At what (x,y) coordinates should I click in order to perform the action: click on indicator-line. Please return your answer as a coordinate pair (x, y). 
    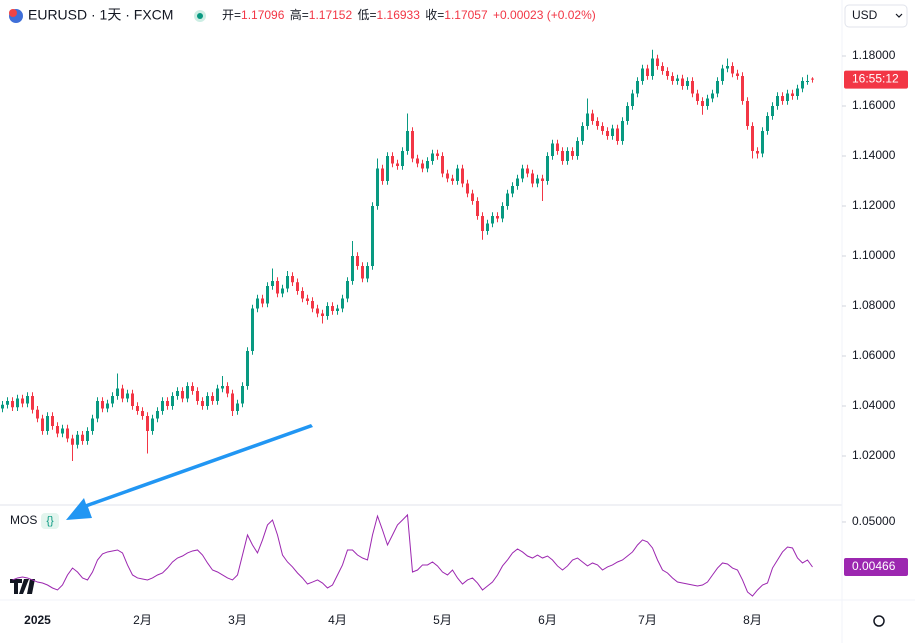
    Looking at the image, I should click on (412, 555).